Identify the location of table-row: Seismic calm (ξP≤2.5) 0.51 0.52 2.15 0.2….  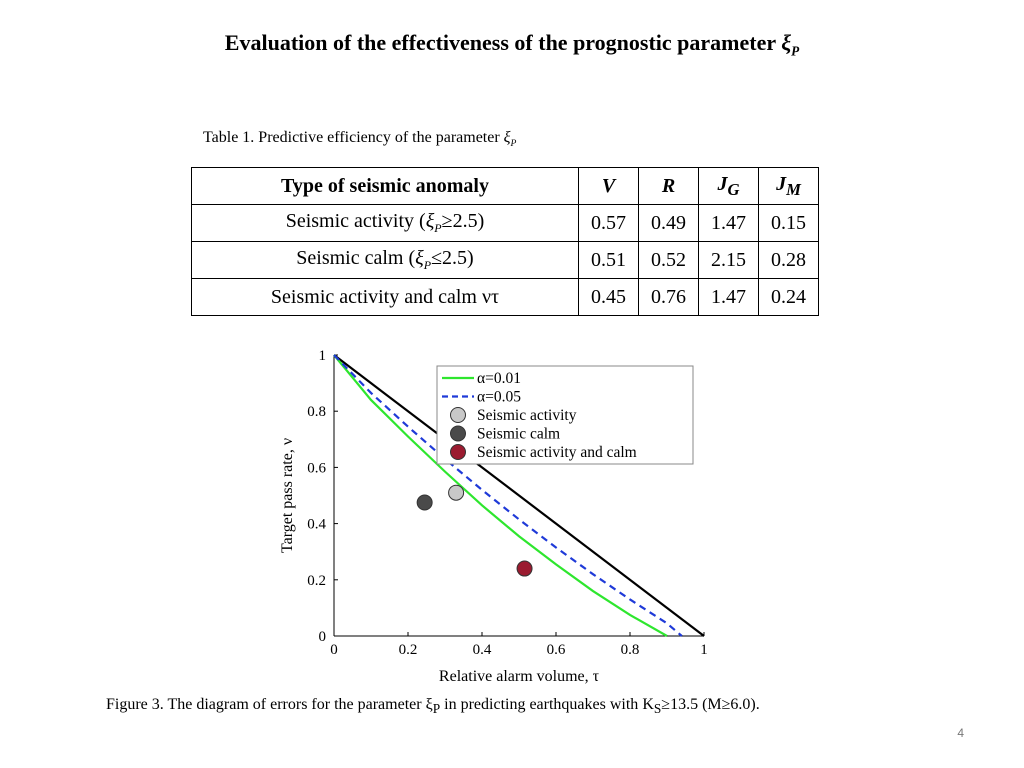
(505, 260).